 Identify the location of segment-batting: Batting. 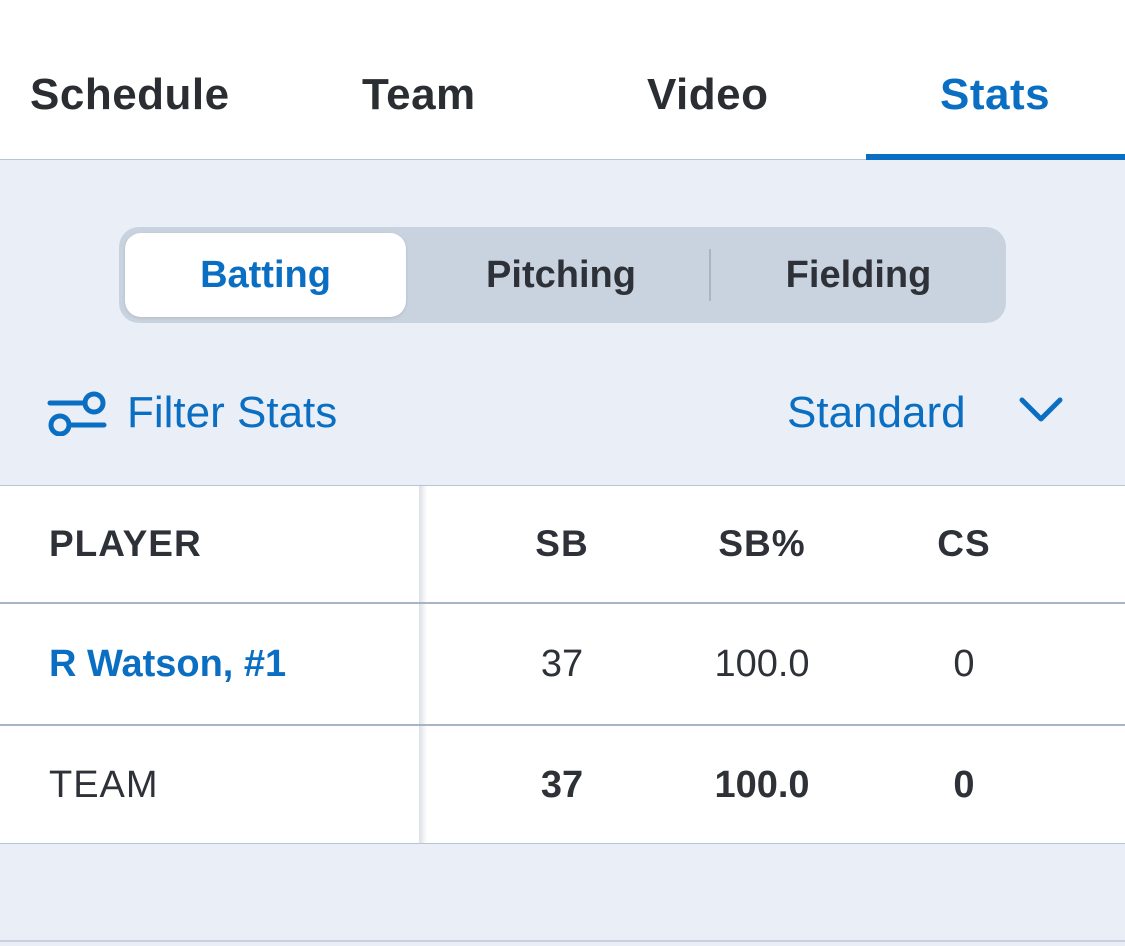
(265, 275).